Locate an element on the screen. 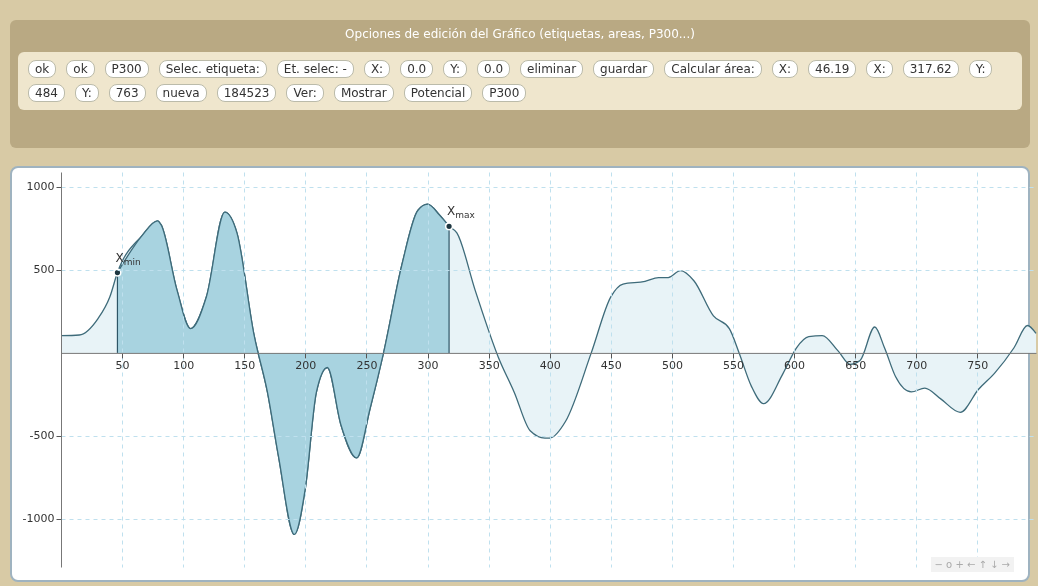 The image size is (1038, 586). annotation: − o + ← ↑ ↓ → is located at coordinates (972, 564).